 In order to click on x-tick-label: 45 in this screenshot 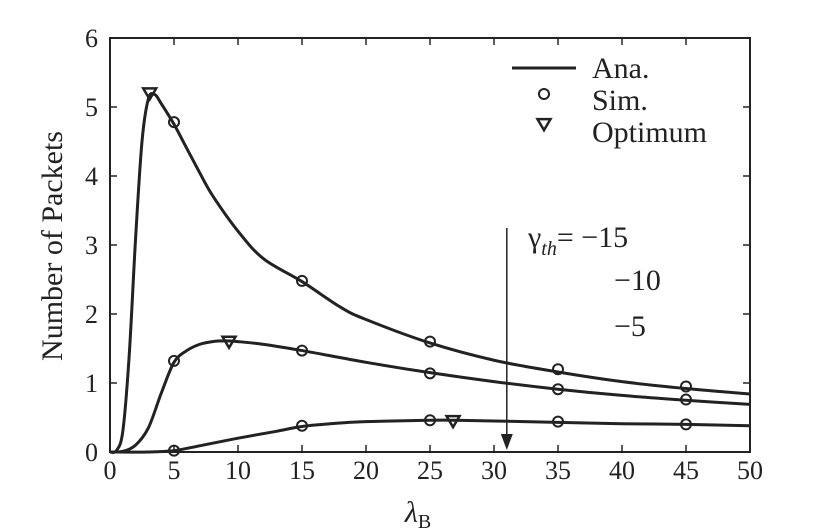, I will do `click(686, 470)`.